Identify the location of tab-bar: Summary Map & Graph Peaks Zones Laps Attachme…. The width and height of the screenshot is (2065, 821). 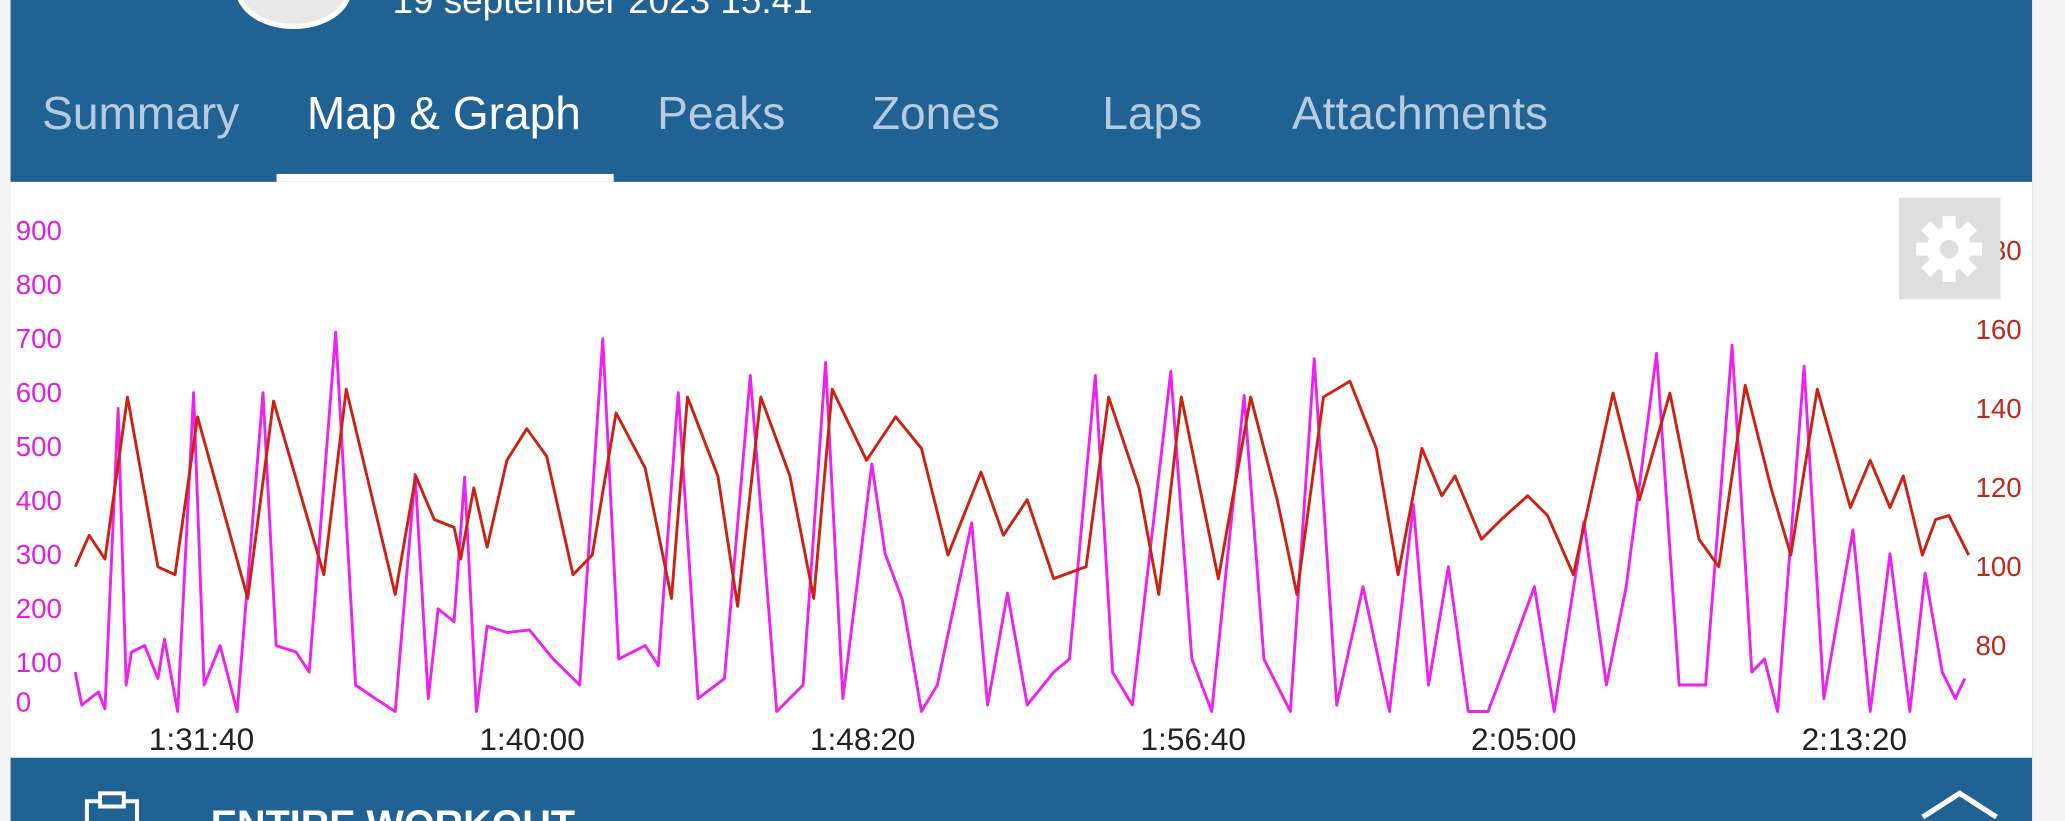
(795, 113).